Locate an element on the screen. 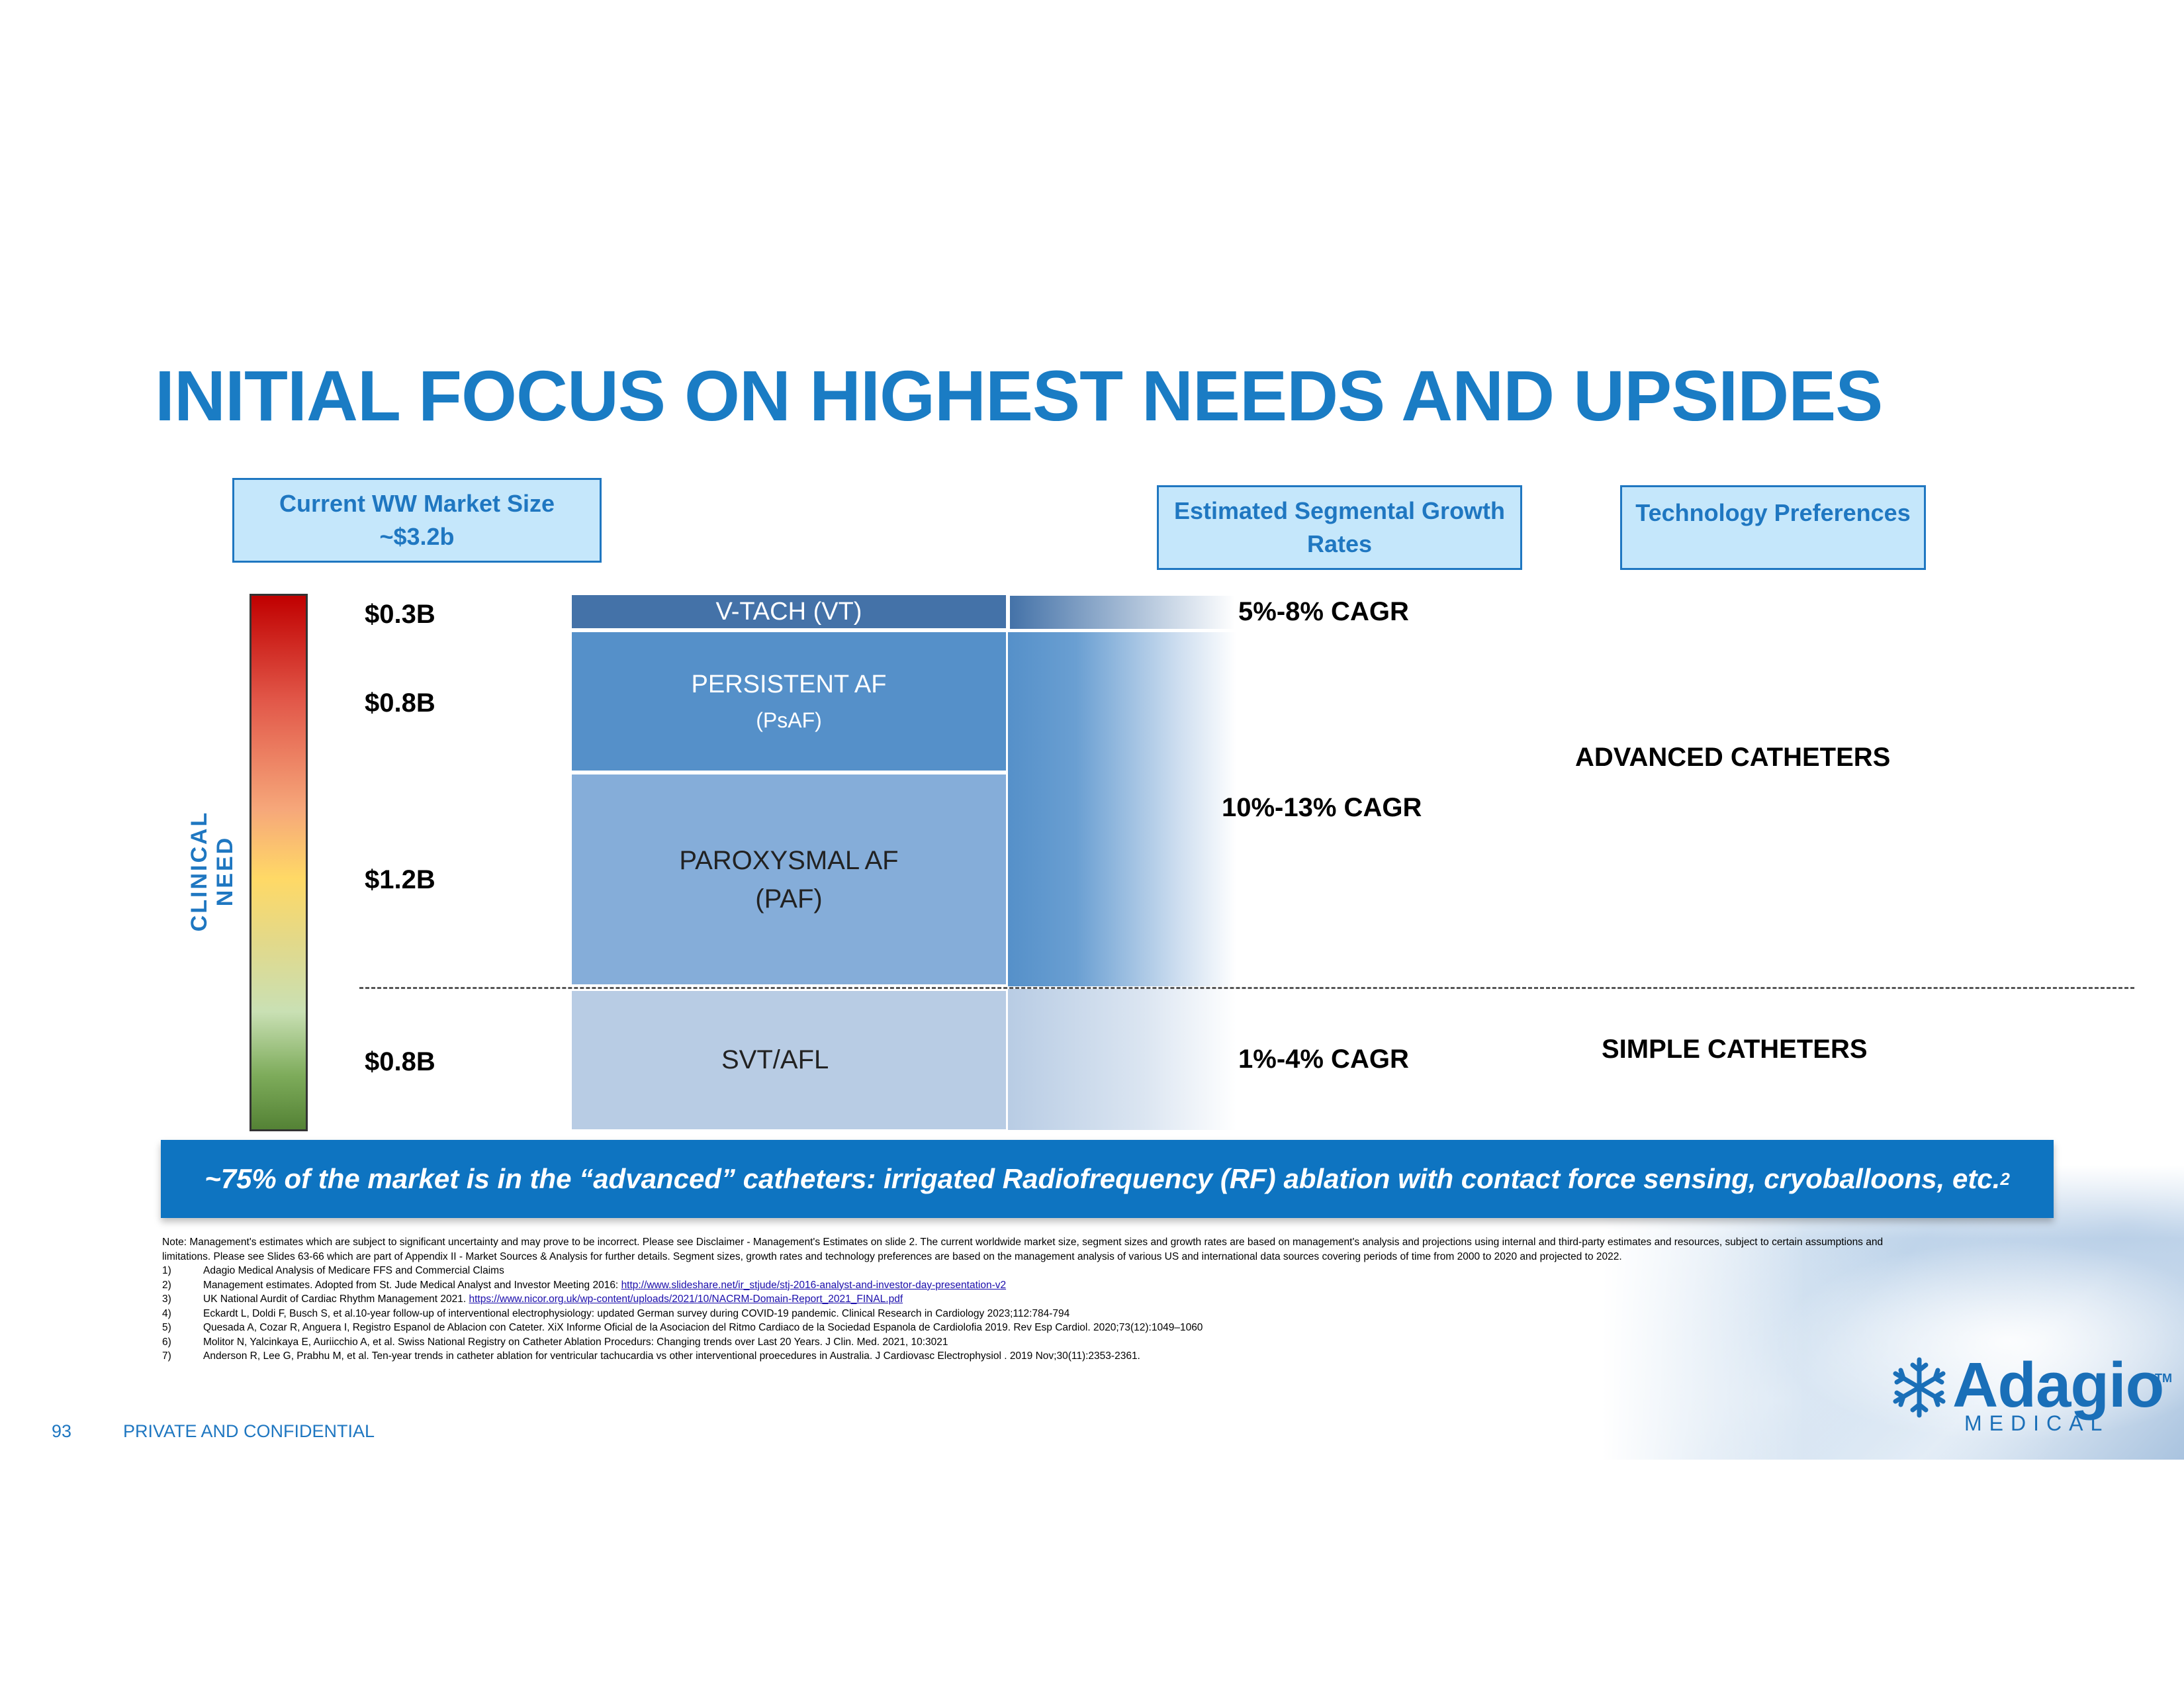  clinical-need-axis-label: CLINICAL NEED is located at coordinates (213, 871).